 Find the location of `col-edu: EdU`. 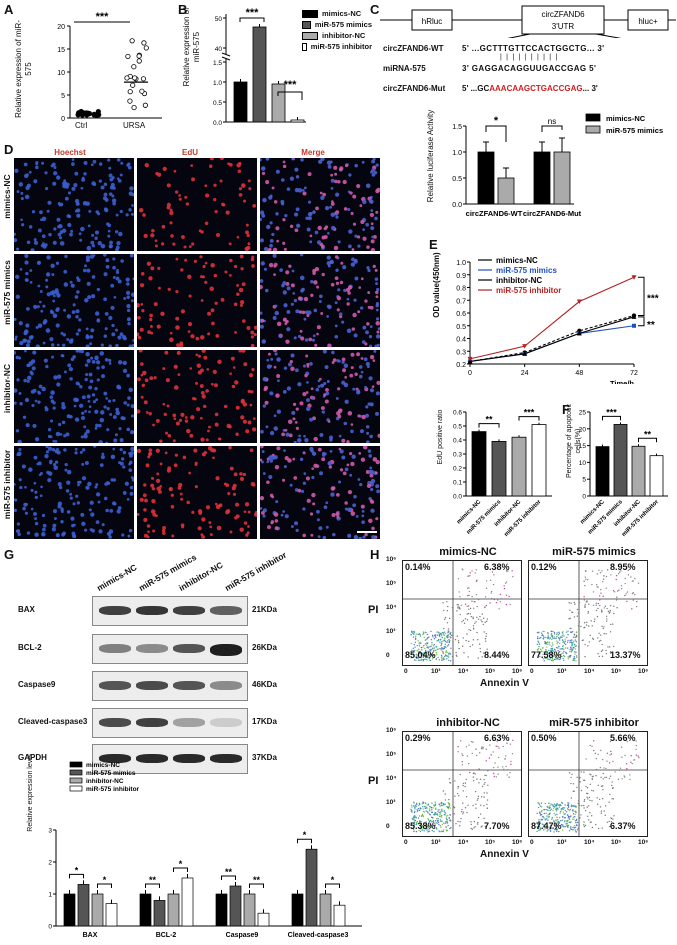

col-edu: EdU is located at coordinates (190, 152).